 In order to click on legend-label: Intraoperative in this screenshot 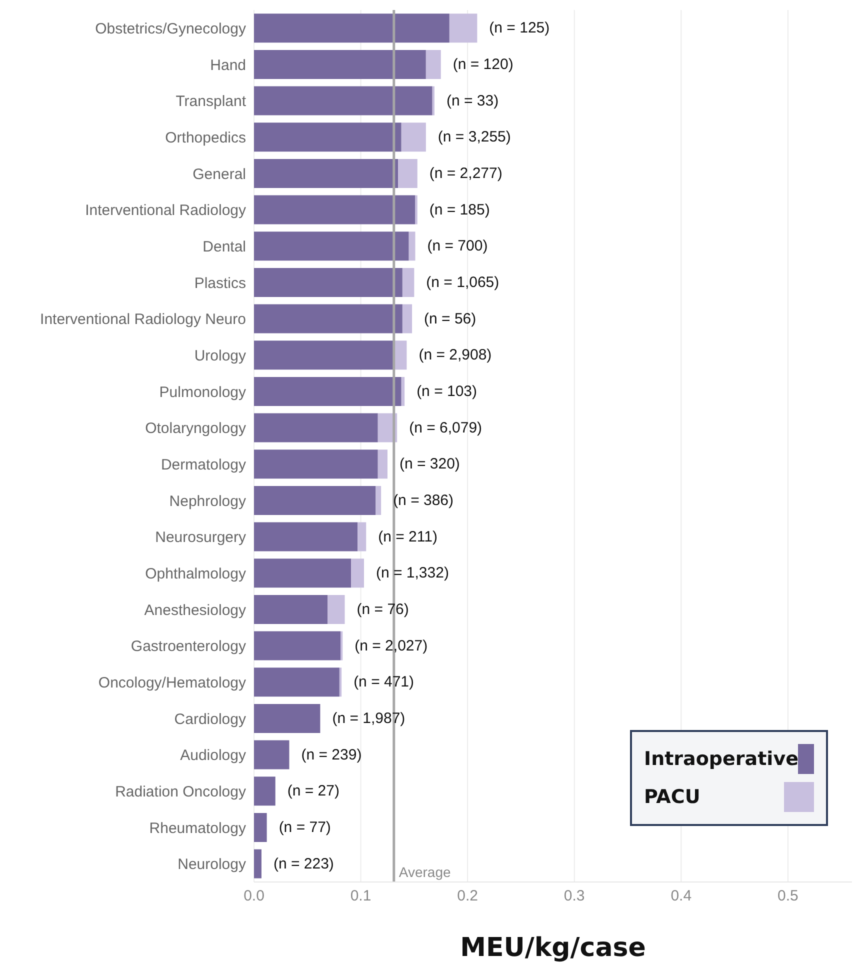, I will do `click(721, 759)`.